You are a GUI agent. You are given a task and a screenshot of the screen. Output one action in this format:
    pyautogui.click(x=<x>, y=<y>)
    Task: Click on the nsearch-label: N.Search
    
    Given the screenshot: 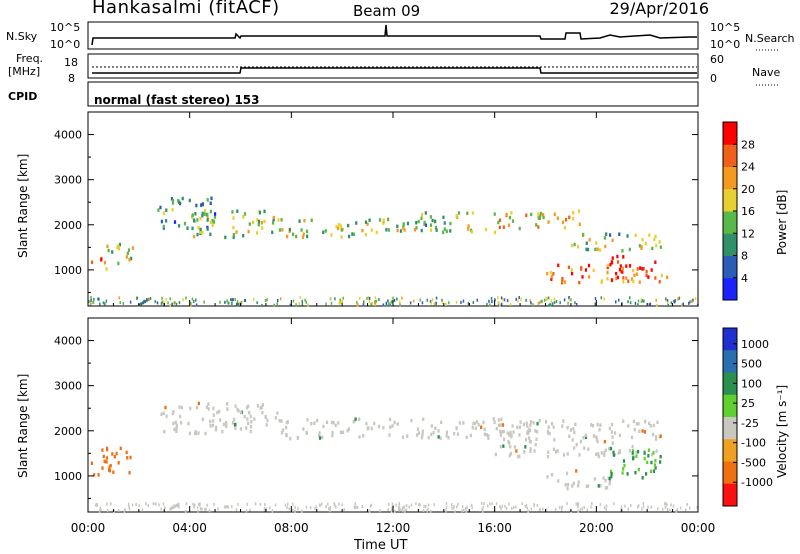 What is the action you would take?
    pyautogui.click(x=770, y=38)
    